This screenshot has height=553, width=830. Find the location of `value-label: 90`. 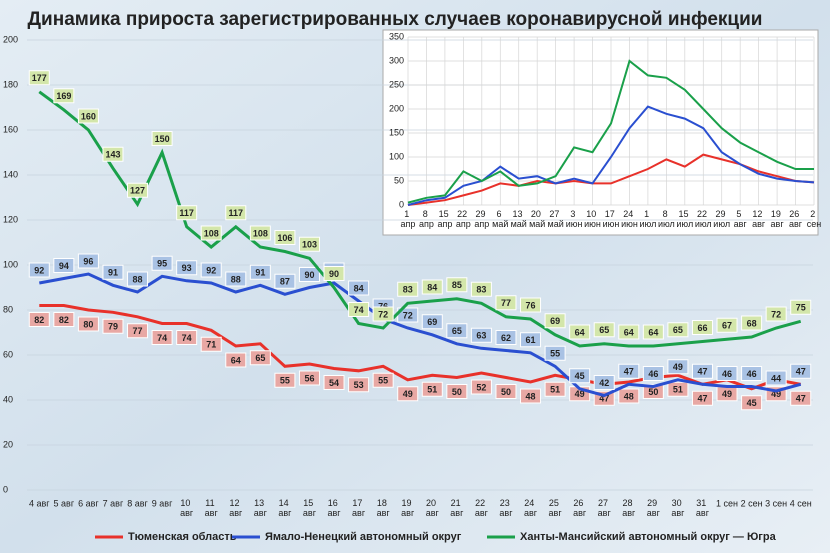

value-label: 90 is located at coordinates (309, 275).